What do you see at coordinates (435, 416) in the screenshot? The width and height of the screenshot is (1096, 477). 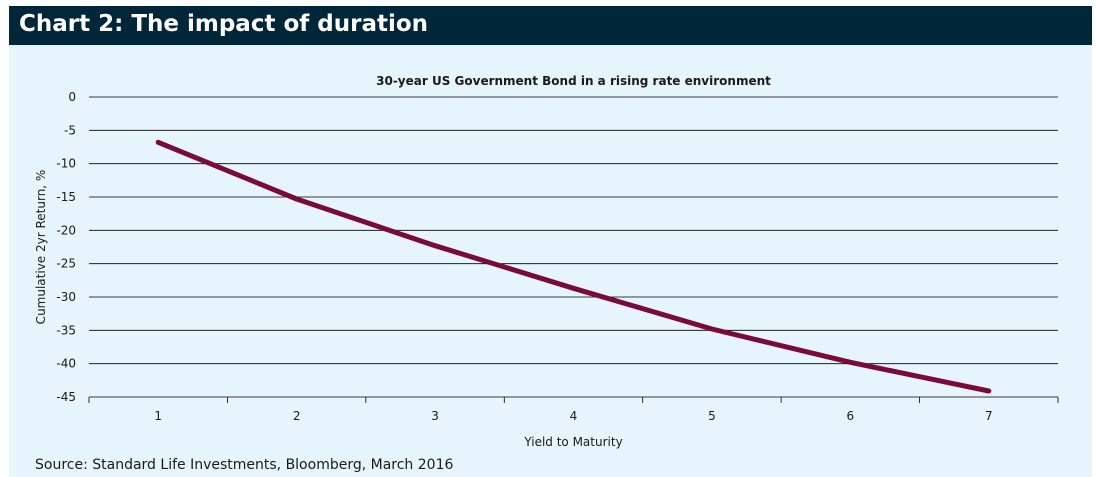 I see `x-tick-label: 3` at bounding box center [435, 416].